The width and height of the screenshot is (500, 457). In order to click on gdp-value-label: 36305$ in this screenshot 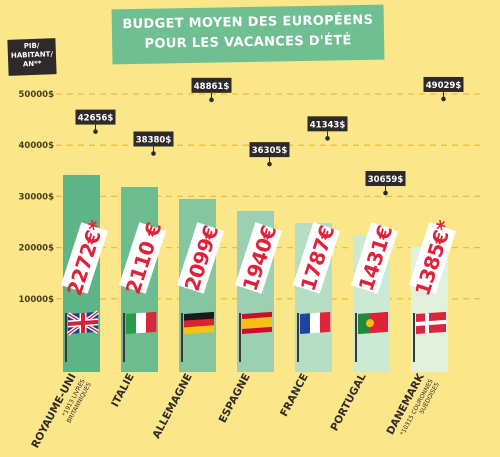, I will do `click(270, 151)`.